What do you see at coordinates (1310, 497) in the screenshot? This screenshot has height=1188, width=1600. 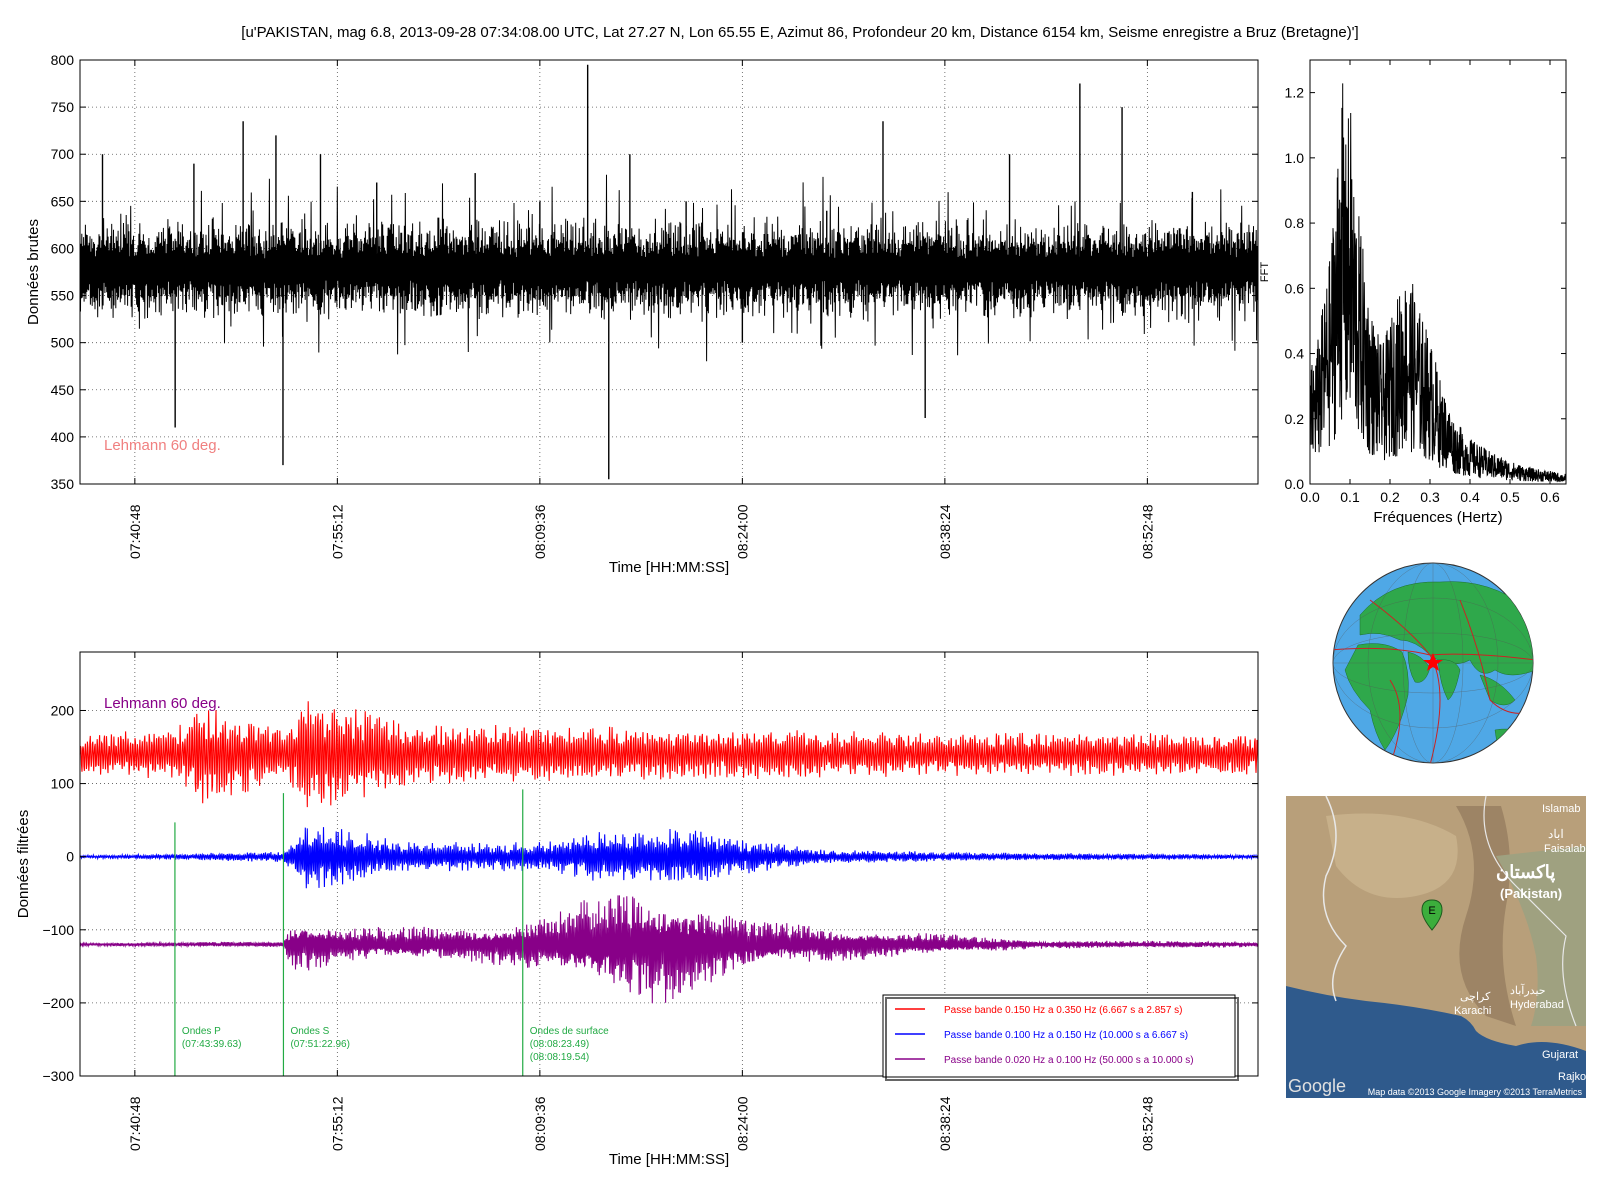 I see `x-tick-label: 0.0` at bounding box center [1310, 497].